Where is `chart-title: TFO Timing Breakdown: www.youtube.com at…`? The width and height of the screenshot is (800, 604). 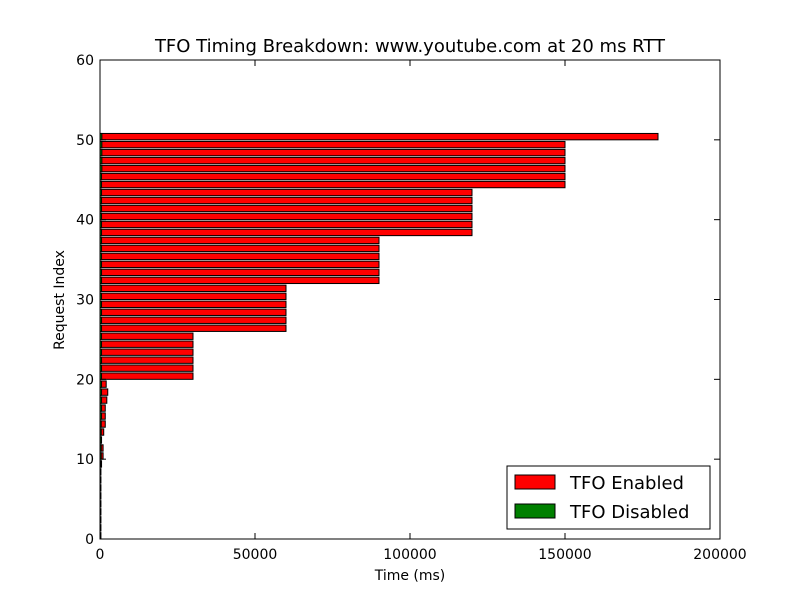
chart-title: TFO Timing Breakdown: www.youtube.com at… is located at coordinates (410, 46).